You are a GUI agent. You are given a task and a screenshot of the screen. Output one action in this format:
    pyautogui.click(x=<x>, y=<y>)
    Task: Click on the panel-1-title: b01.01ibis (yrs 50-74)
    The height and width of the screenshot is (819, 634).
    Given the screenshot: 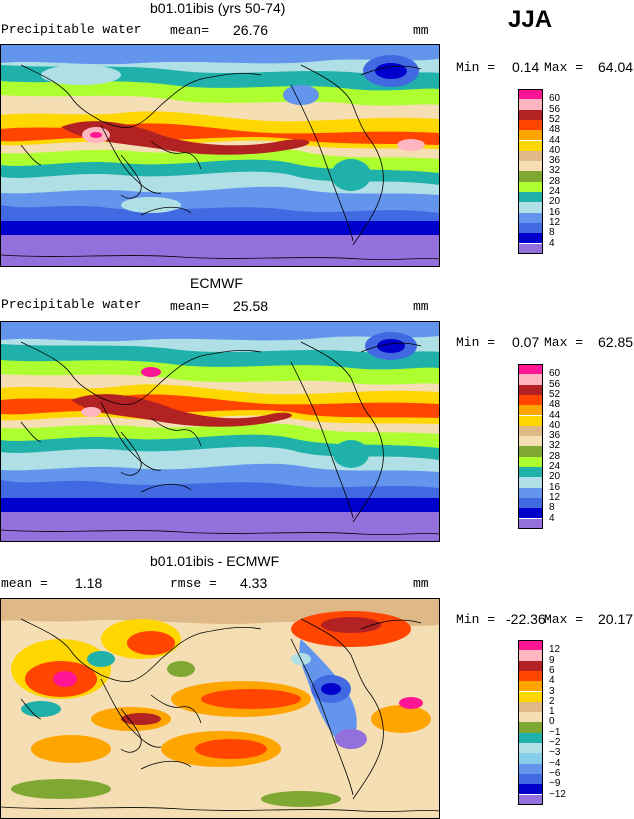 What is the action you would take?
    pyautogui.click(x=218, y=8)
    